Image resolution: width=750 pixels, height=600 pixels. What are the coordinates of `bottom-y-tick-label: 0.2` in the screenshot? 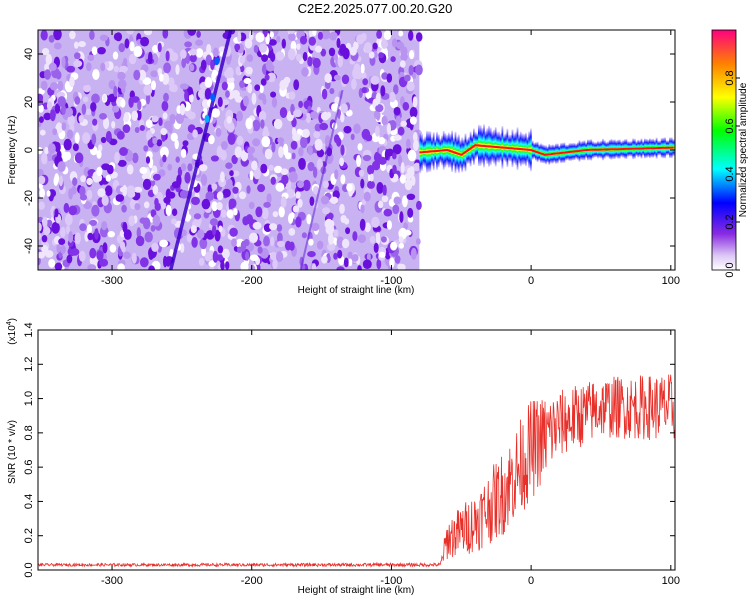 It's located at (29, 535).